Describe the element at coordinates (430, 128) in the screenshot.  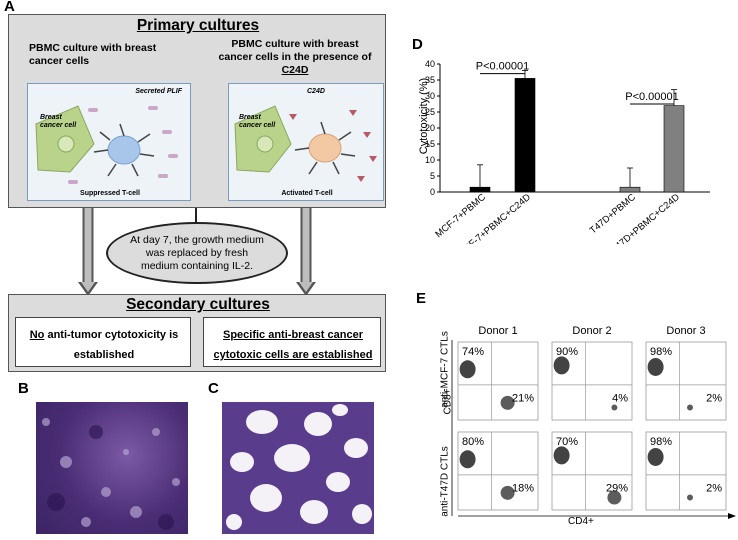
I see `d-ytick-label: 20` at that location.